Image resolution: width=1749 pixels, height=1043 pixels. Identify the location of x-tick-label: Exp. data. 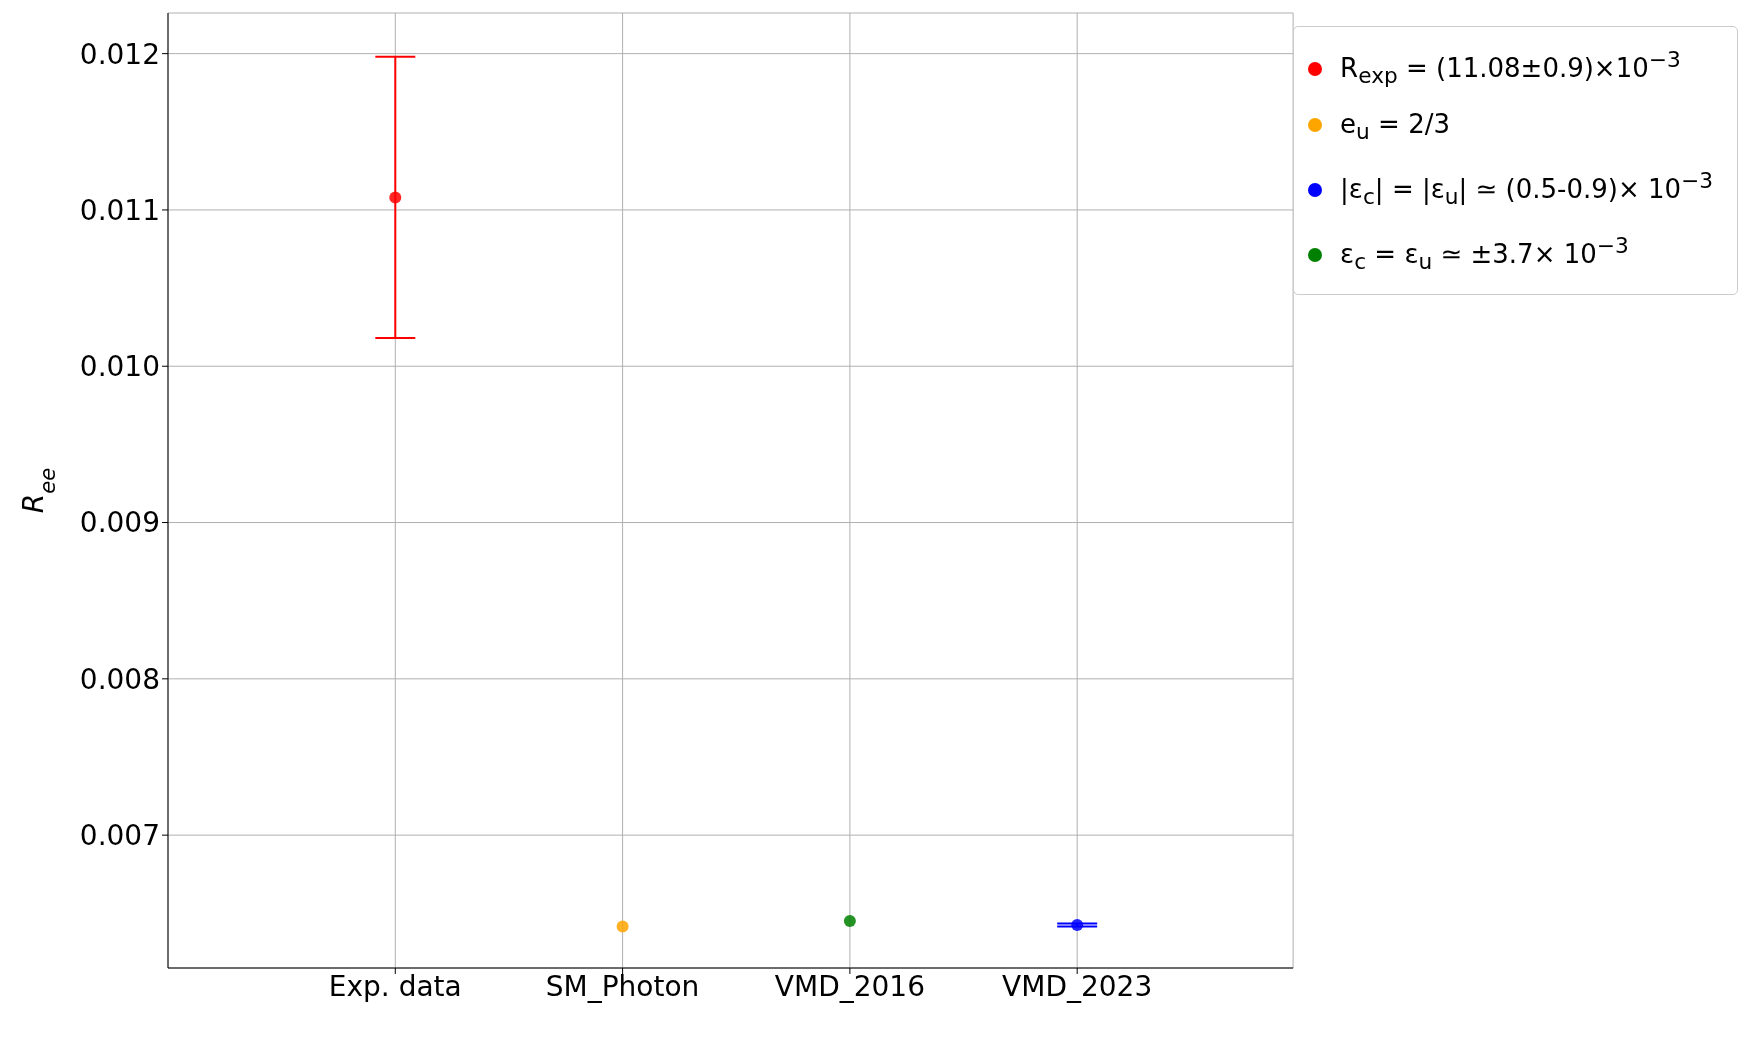
(395, 986).